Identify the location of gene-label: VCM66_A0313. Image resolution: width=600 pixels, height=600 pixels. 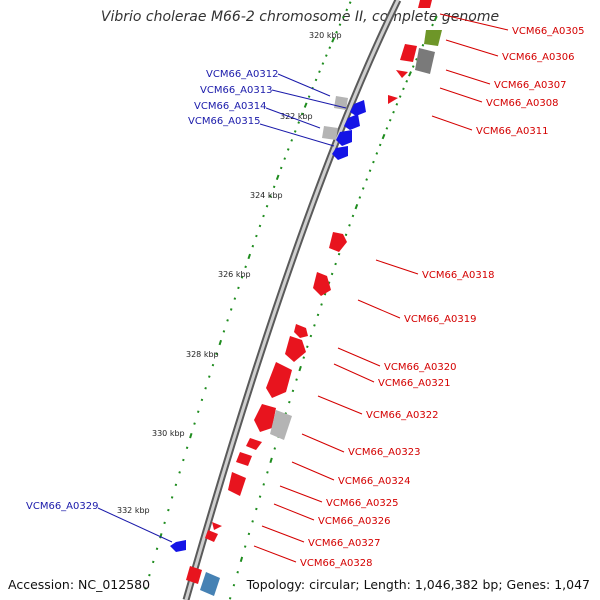
(236, 90).